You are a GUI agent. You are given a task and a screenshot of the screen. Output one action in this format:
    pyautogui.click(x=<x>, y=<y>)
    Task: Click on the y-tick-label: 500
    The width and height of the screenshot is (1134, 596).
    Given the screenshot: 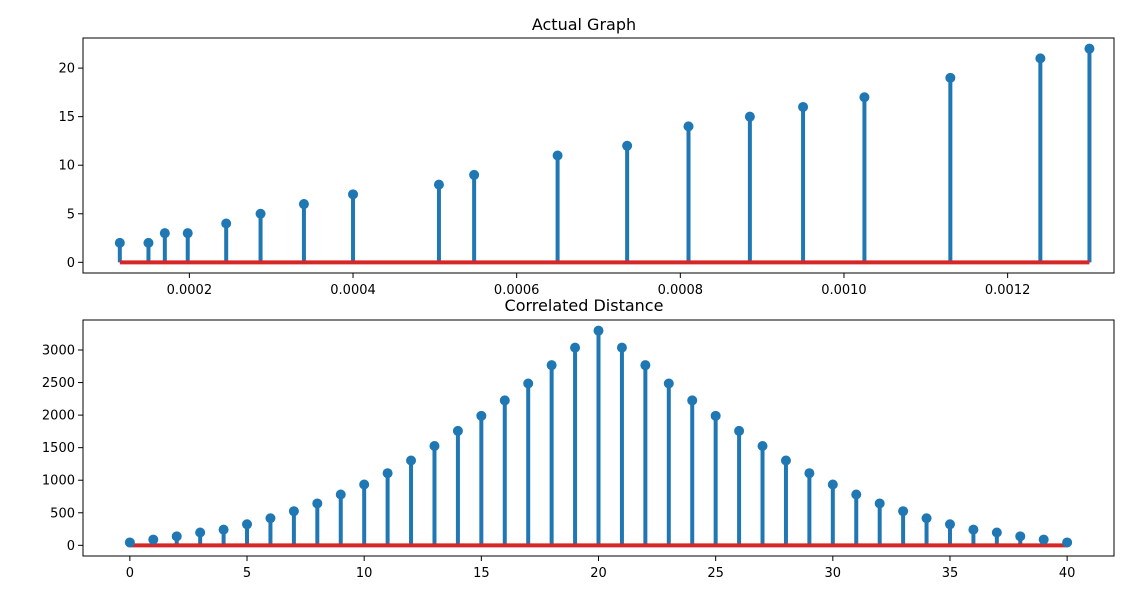 What is the action you would take?
    pyautogui.click(x=62, y=513)
    